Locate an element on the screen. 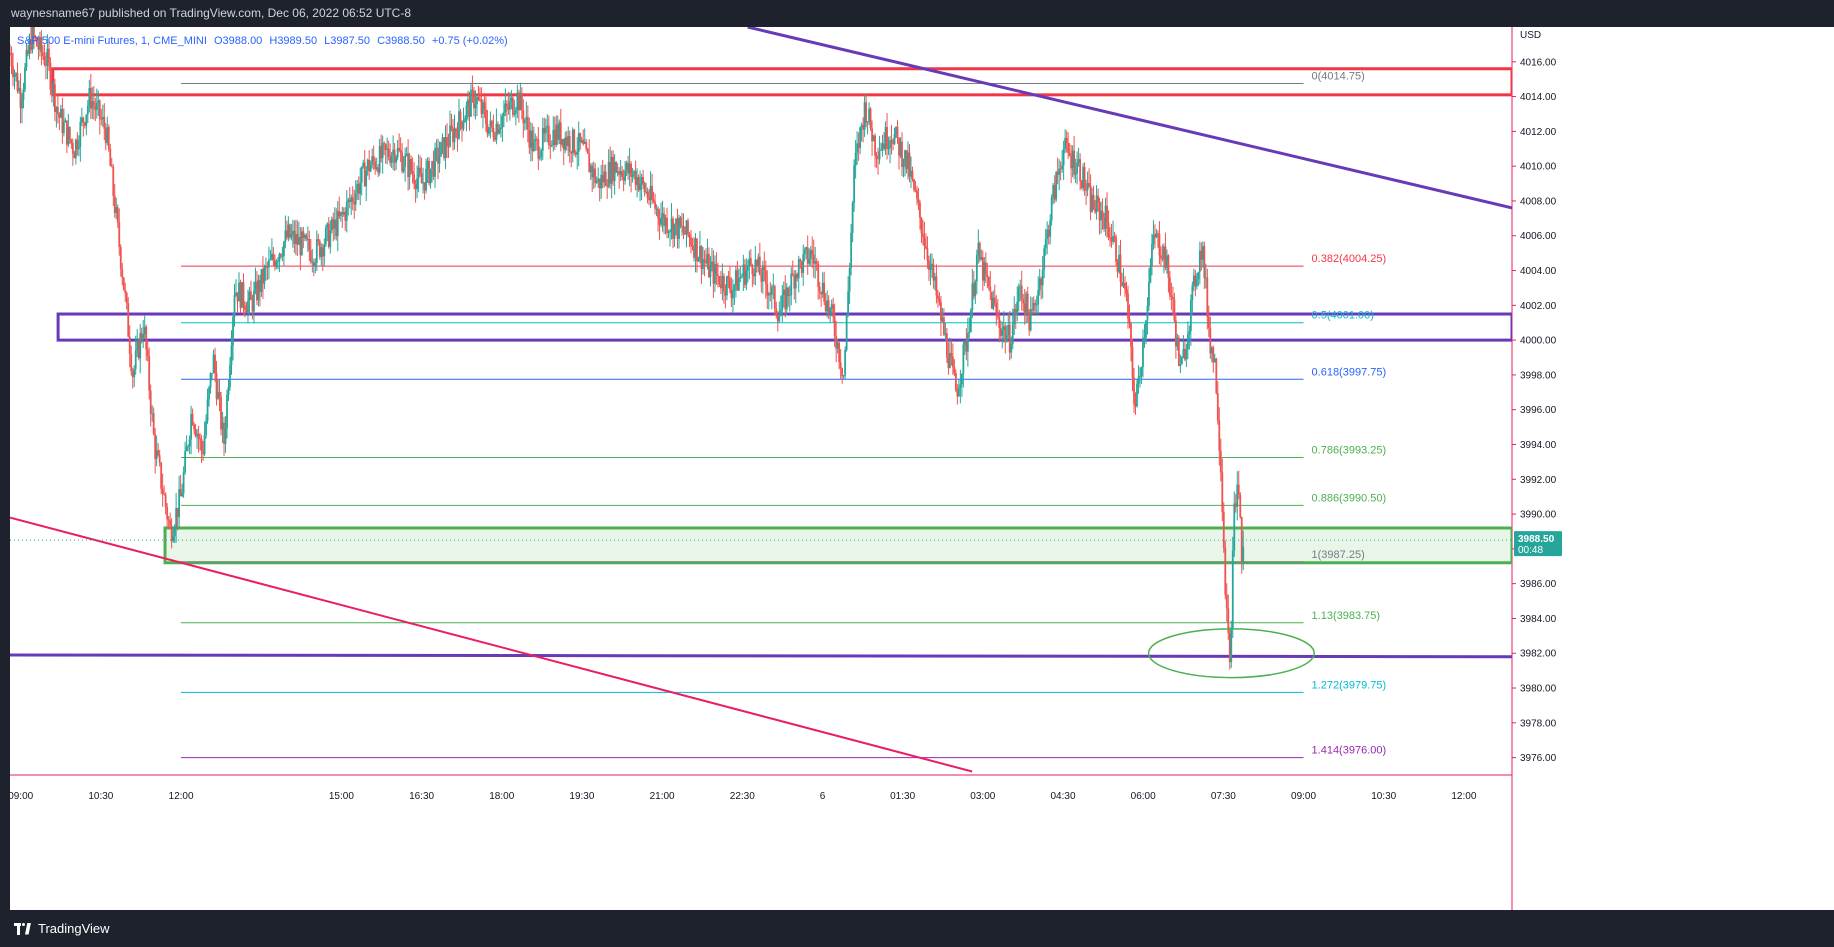 The image size is (1834, 947). time-tick-label: 19:30 is located at coordinates (581, 796).